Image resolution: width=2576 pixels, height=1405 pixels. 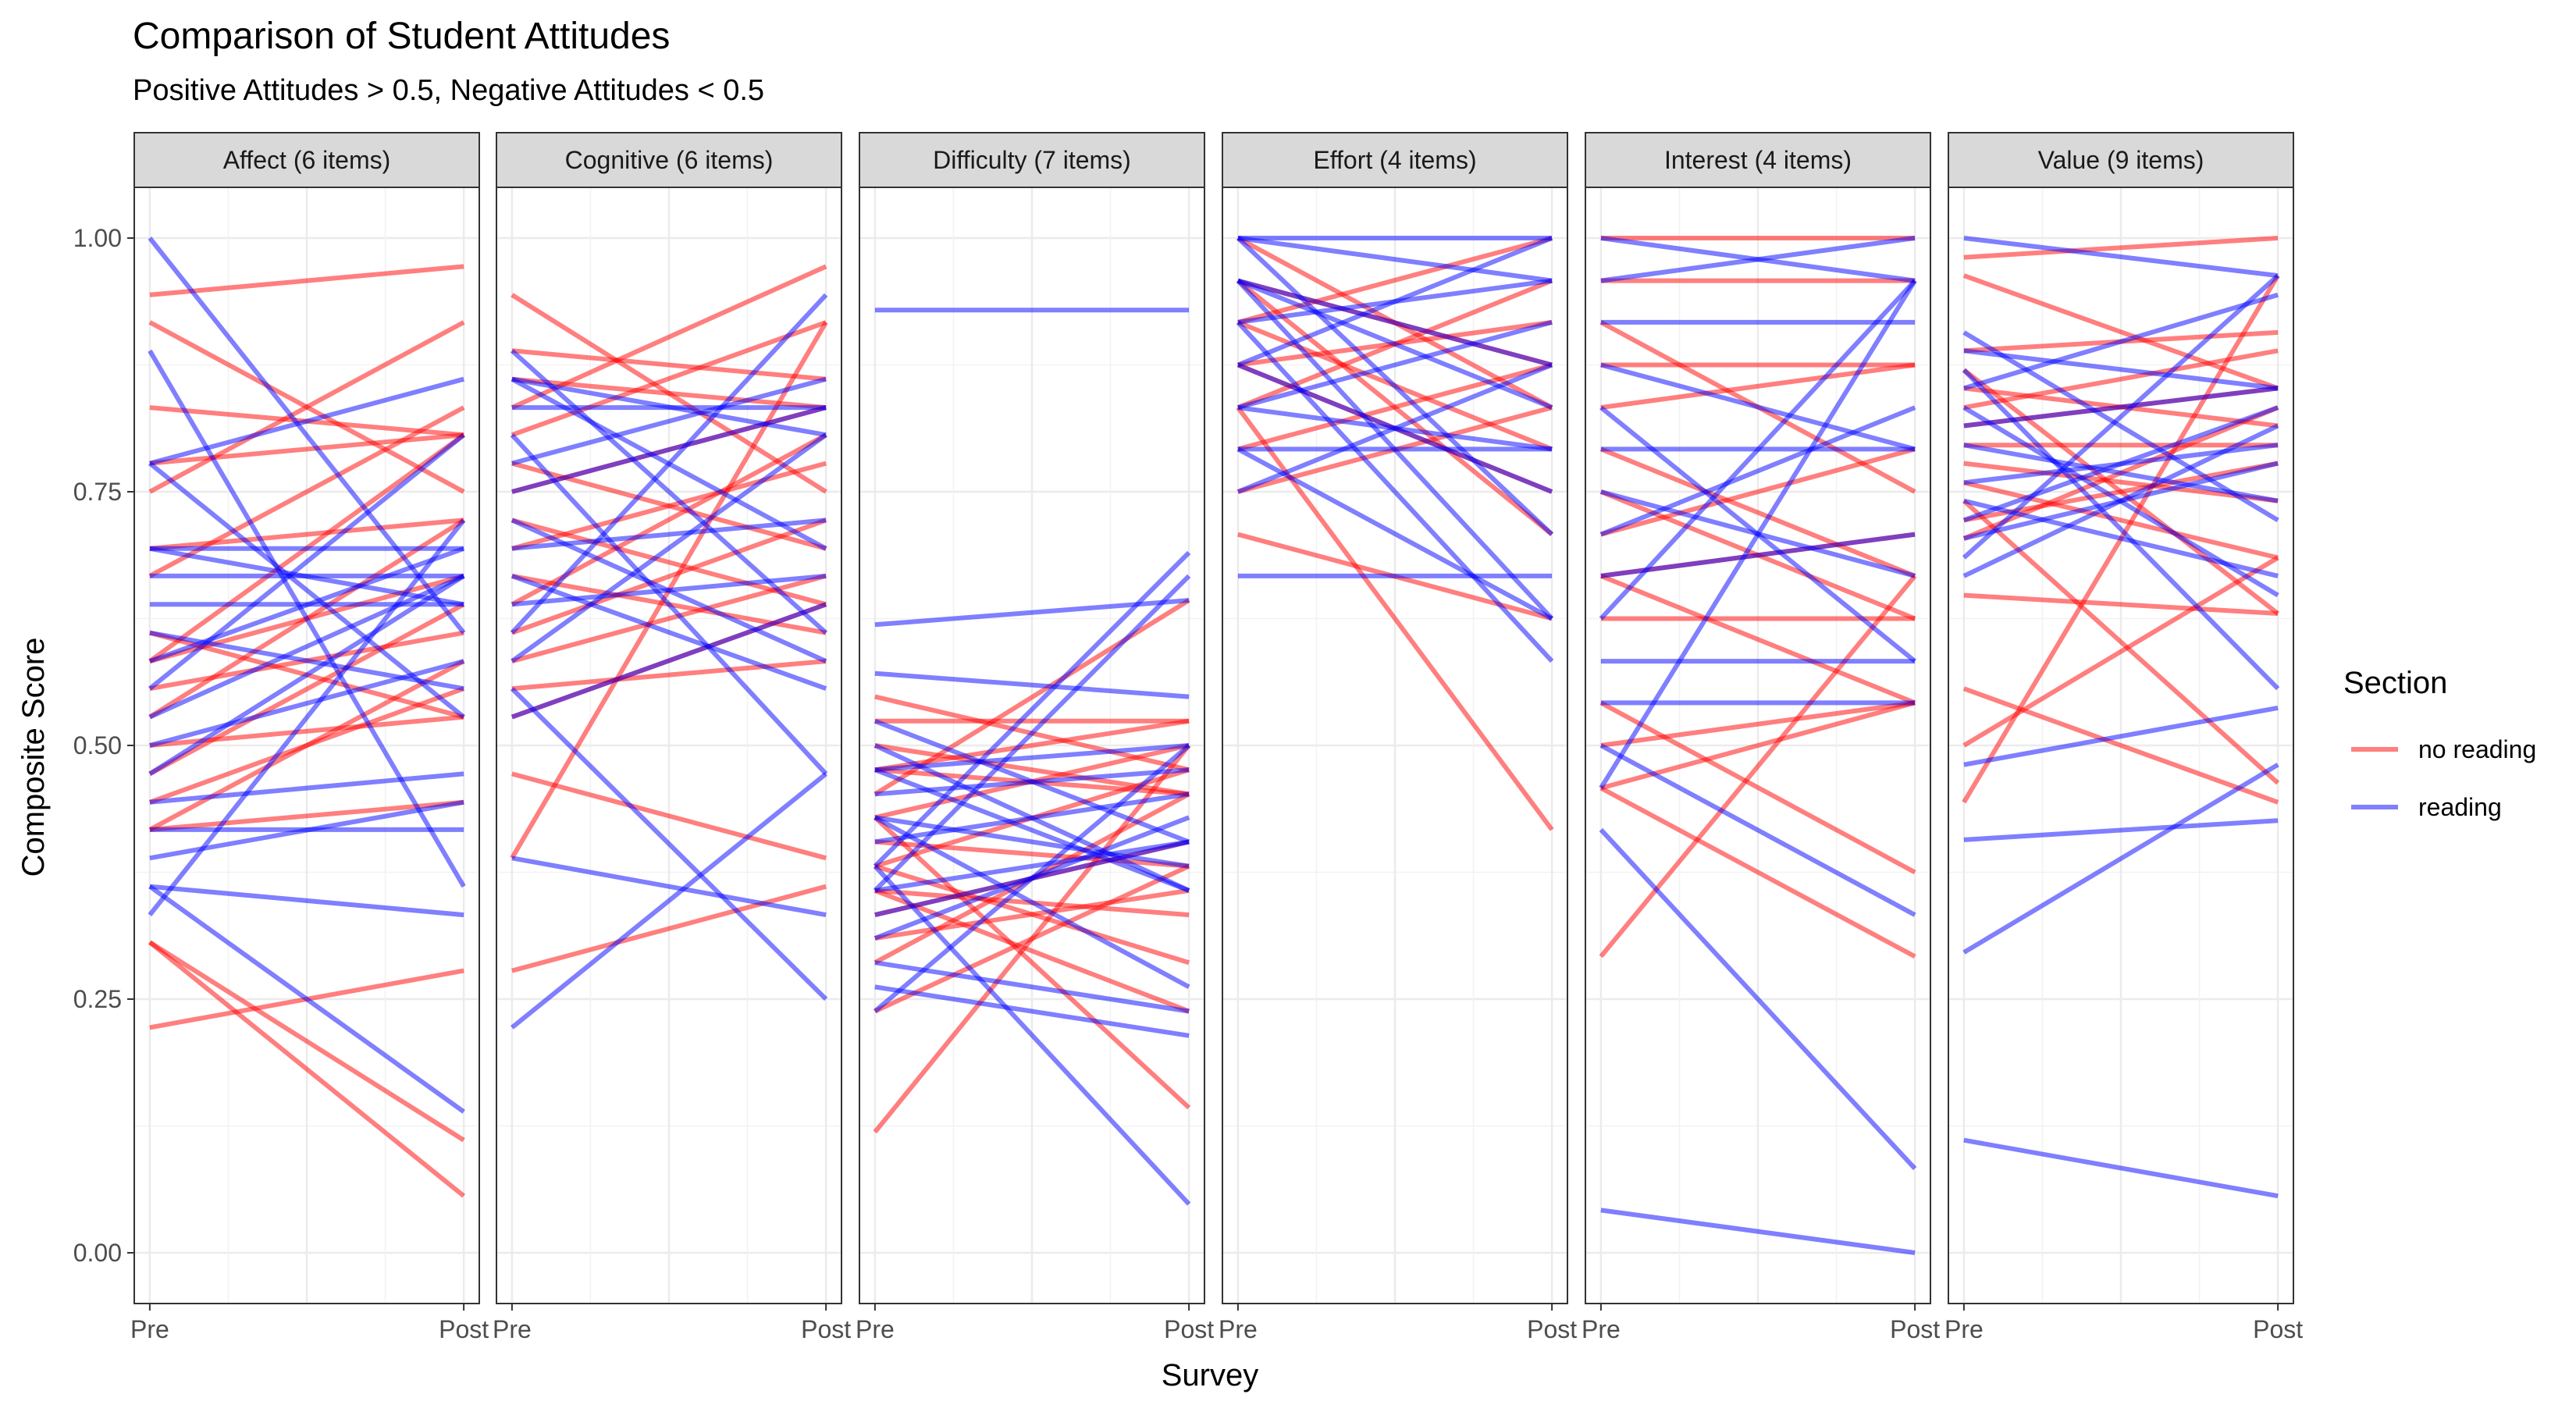 I want to click on facet-panel: Effort (4 items) Pre Post, so click(x=1398, y=738).